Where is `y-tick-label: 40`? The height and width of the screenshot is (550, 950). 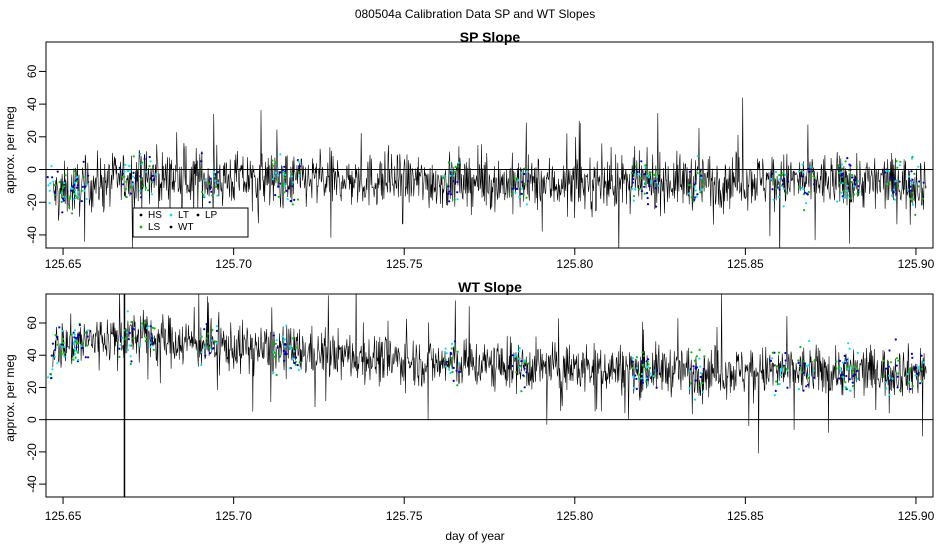
y-tick-label: 40 is located at coordinates (32, 355).